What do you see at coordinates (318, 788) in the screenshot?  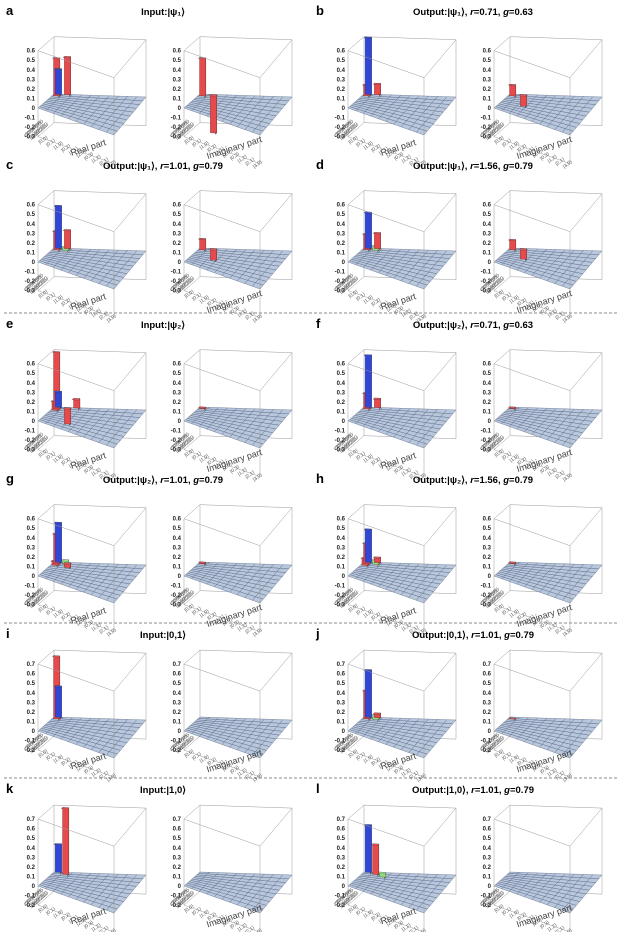 I see `panel-letter: l` at bounding box center [318, 788].